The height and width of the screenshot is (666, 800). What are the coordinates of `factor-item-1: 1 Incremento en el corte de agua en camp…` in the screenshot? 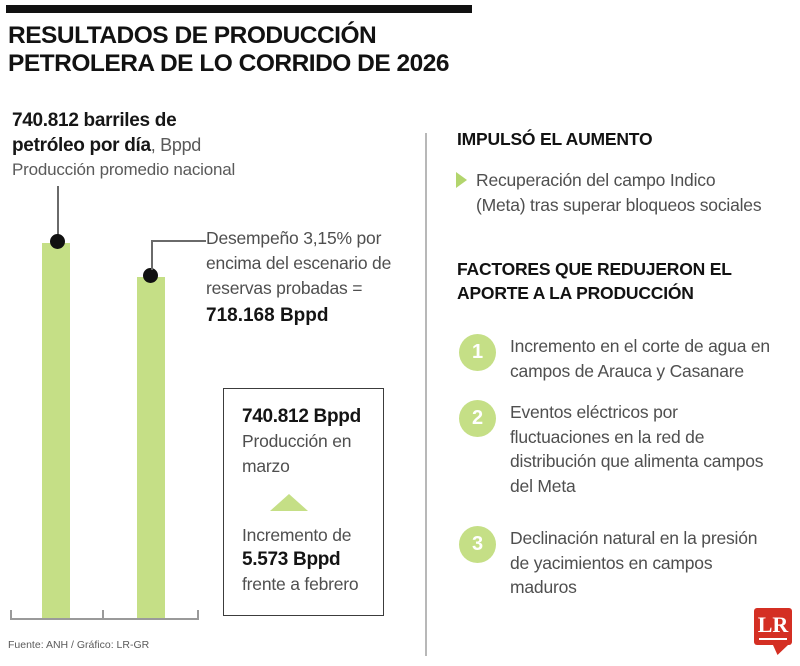 It's located at (614, 358).